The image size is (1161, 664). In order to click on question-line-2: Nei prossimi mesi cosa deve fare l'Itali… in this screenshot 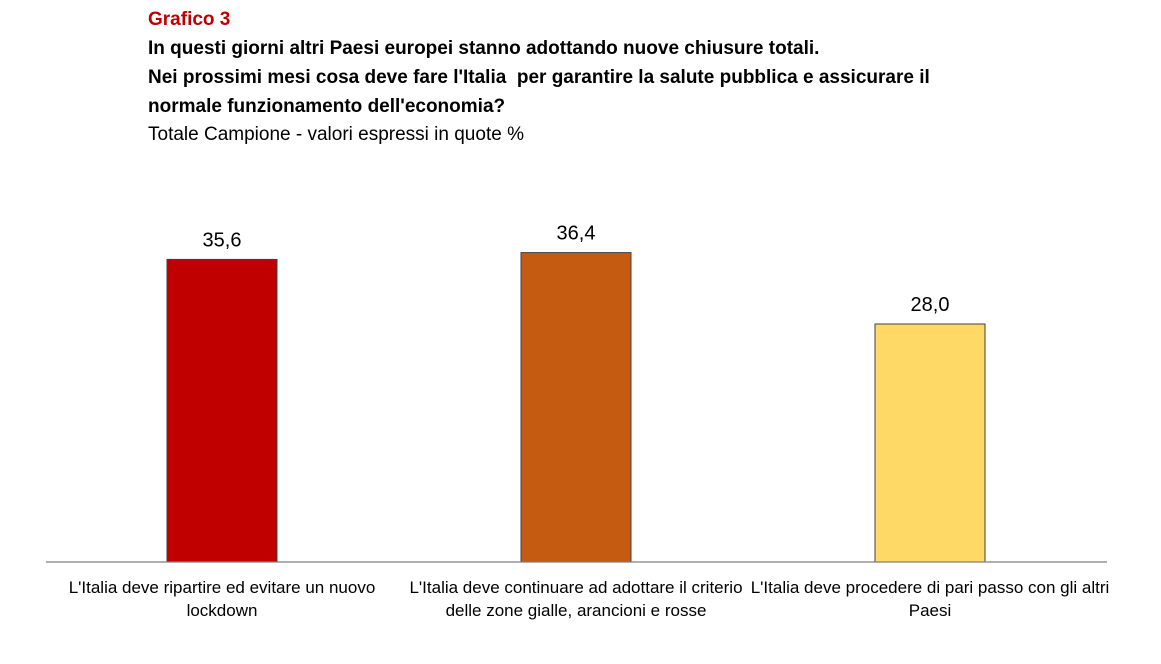, I will do `click(539, 77)`.